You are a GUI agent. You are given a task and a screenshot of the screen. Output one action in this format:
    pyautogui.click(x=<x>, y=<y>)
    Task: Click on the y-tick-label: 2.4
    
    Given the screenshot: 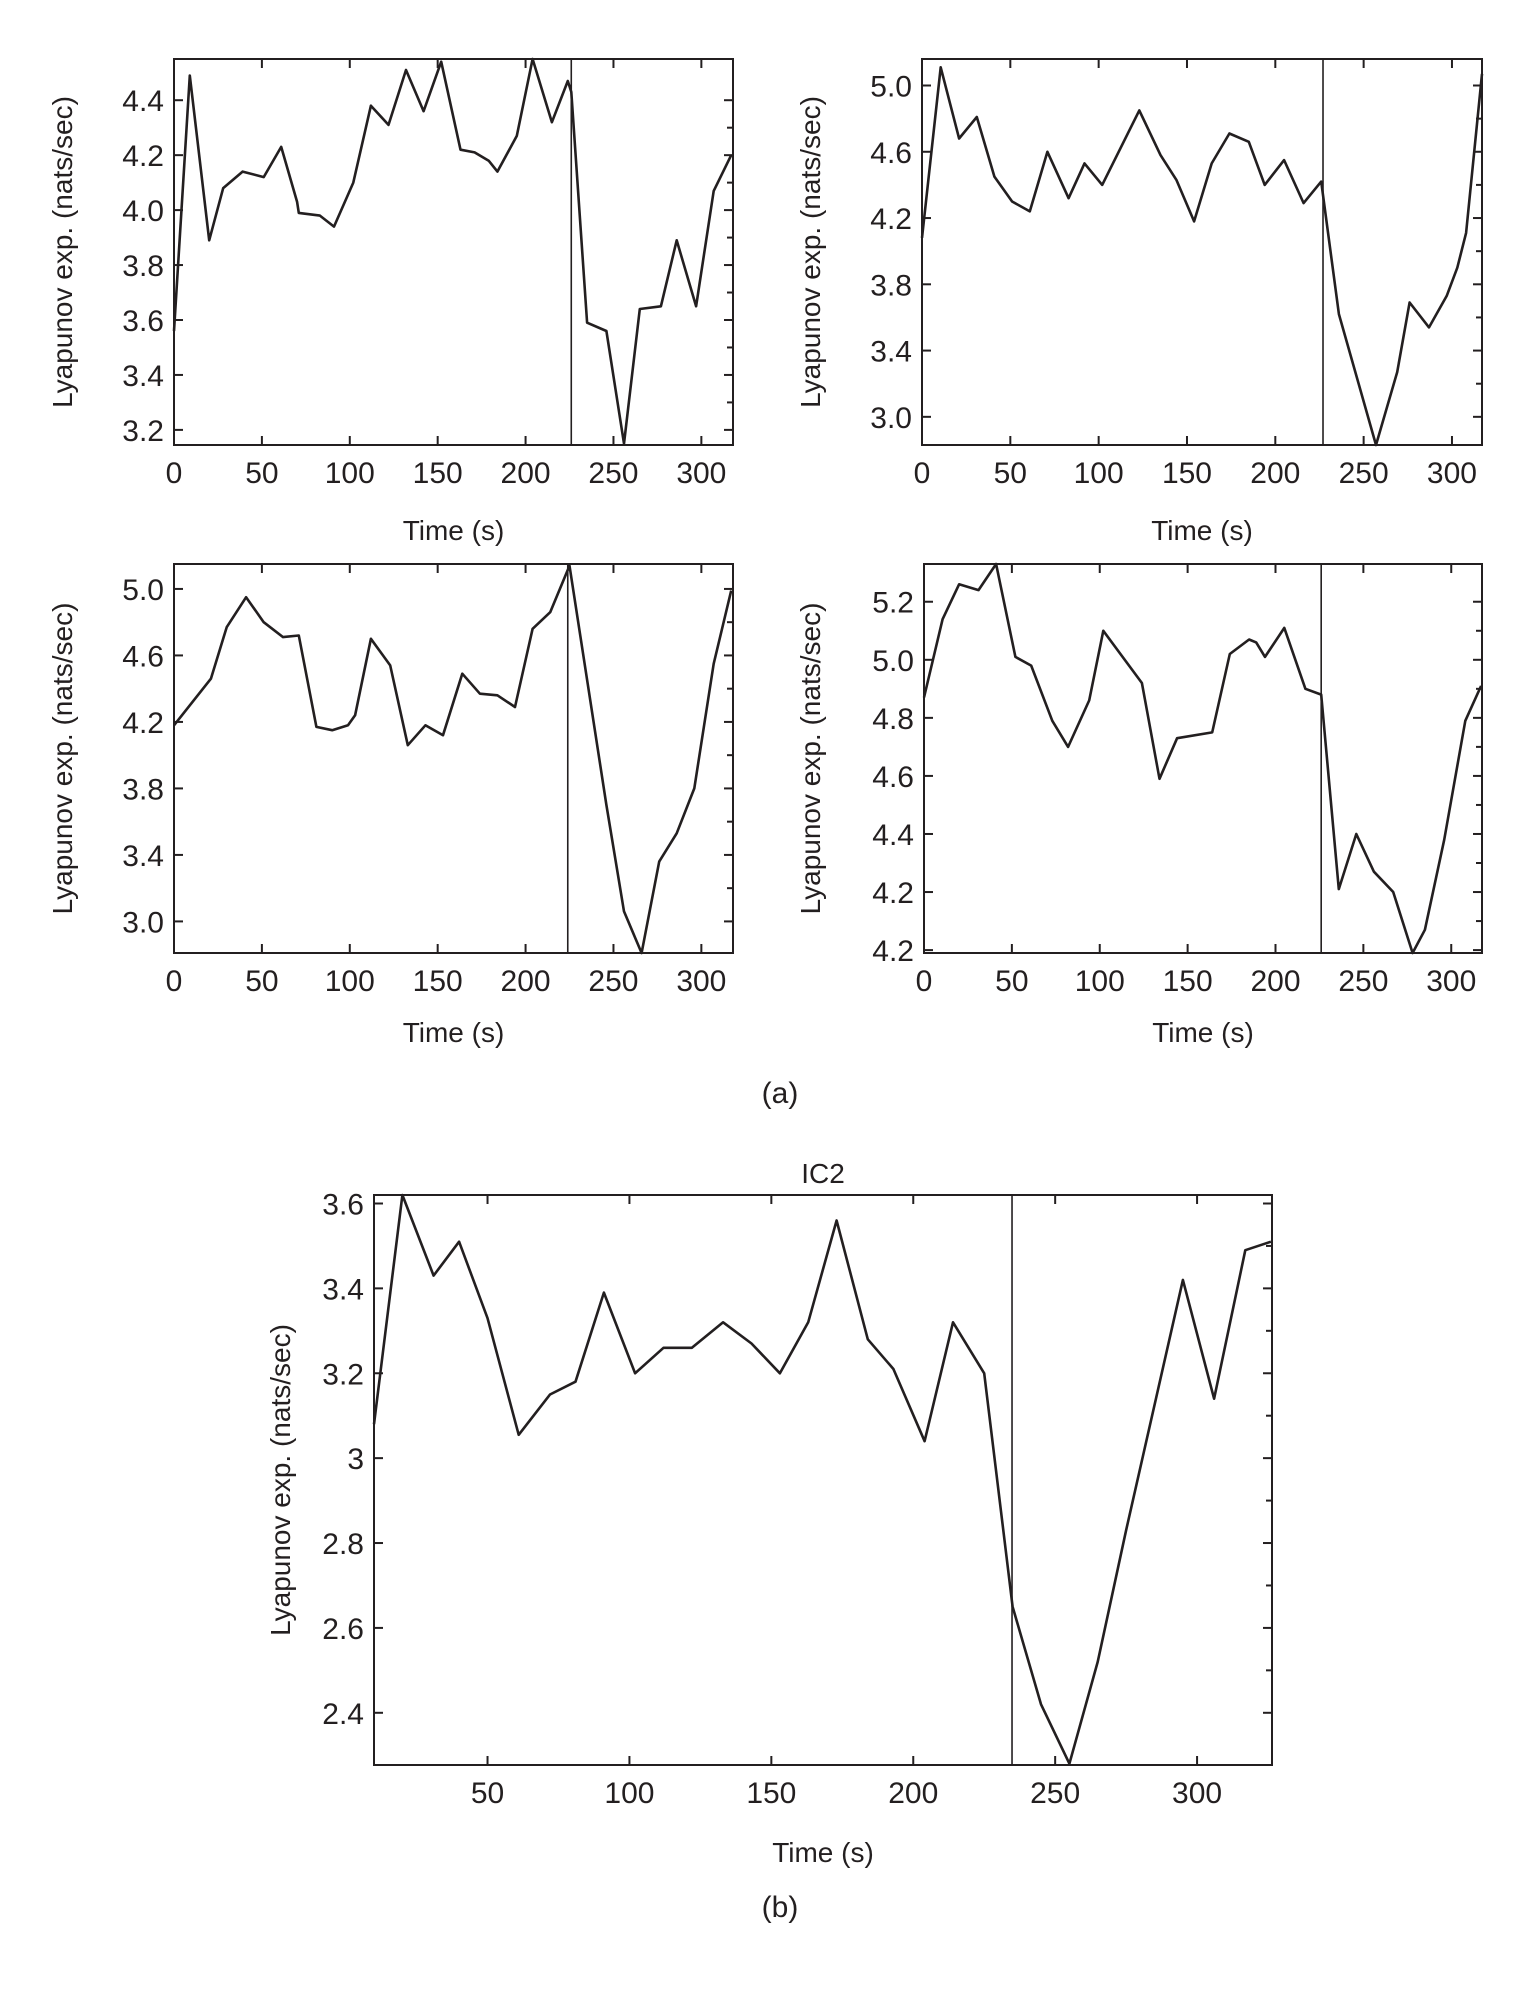 What is the action you would take?
    pyautogui.click(x=343, y=1714)
    